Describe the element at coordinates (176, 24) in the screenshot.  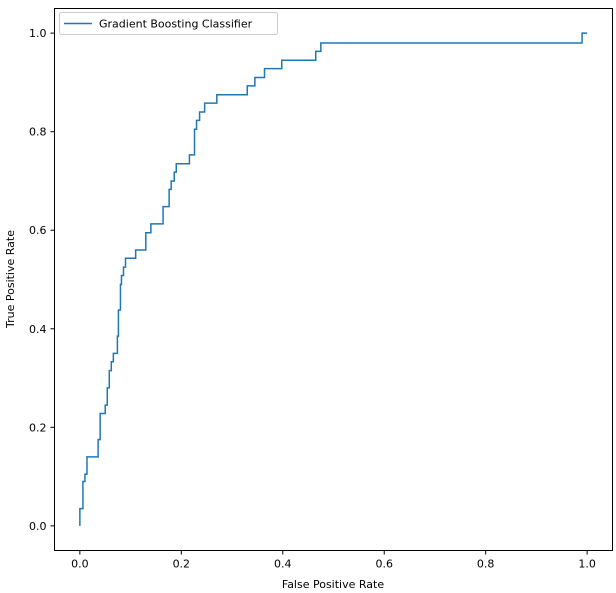
I see `legend-label: Gradient Boosting Classifier` at that location.